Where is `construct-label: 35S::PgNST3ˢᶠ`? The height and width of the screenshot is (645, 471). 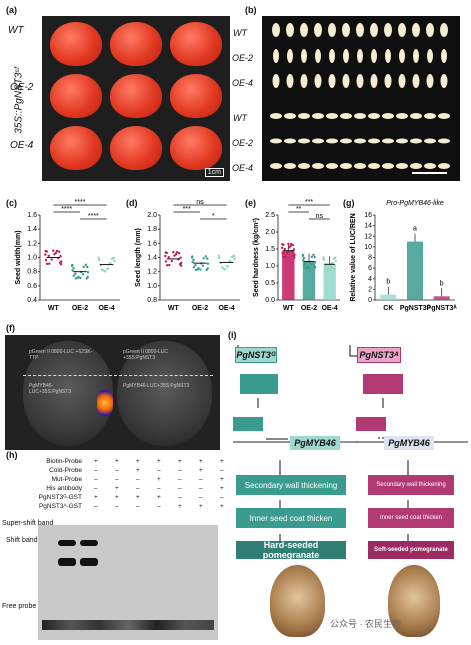 construct-label: 35S::PgNST3ˢᶠ is located at coordinates (19, 100).